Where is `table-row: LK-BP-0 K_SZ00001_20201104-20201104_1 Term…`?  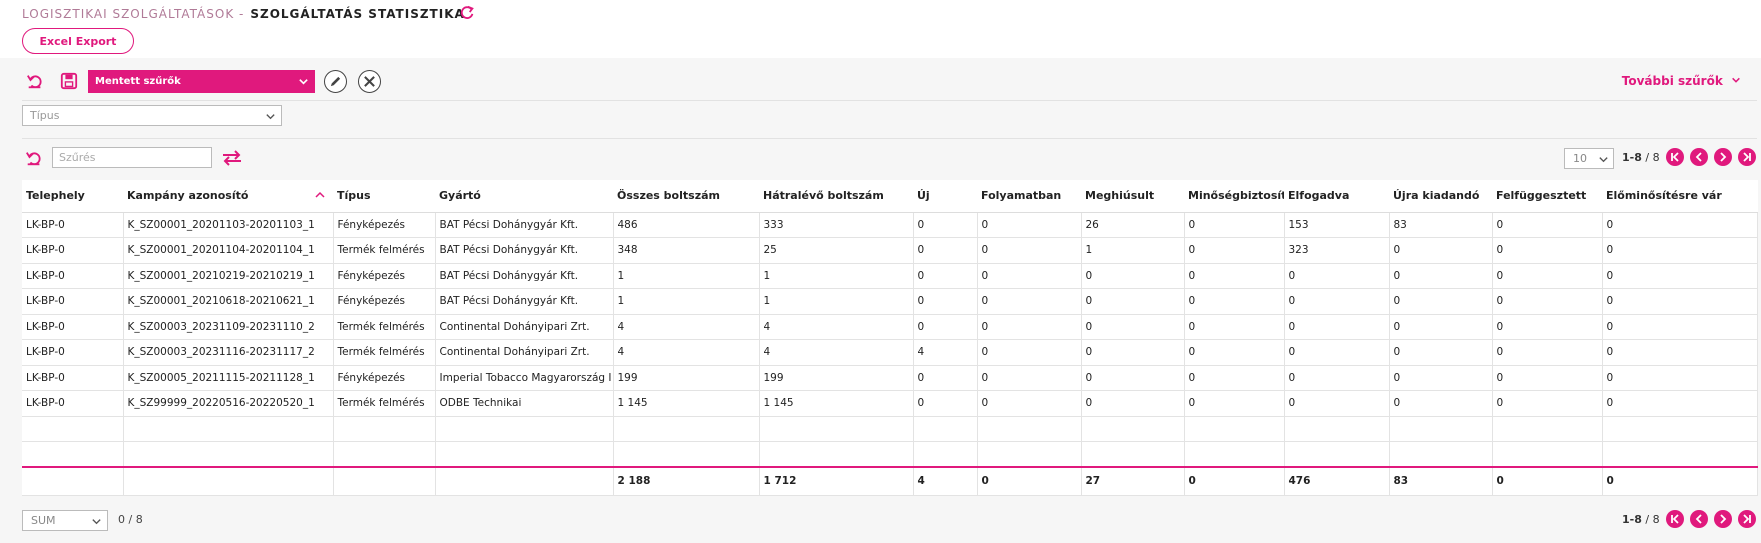
table-row: LK-BP-0 K_SZ00001_20201104-20201104_1 Term… is located at coordinates (890, 250).